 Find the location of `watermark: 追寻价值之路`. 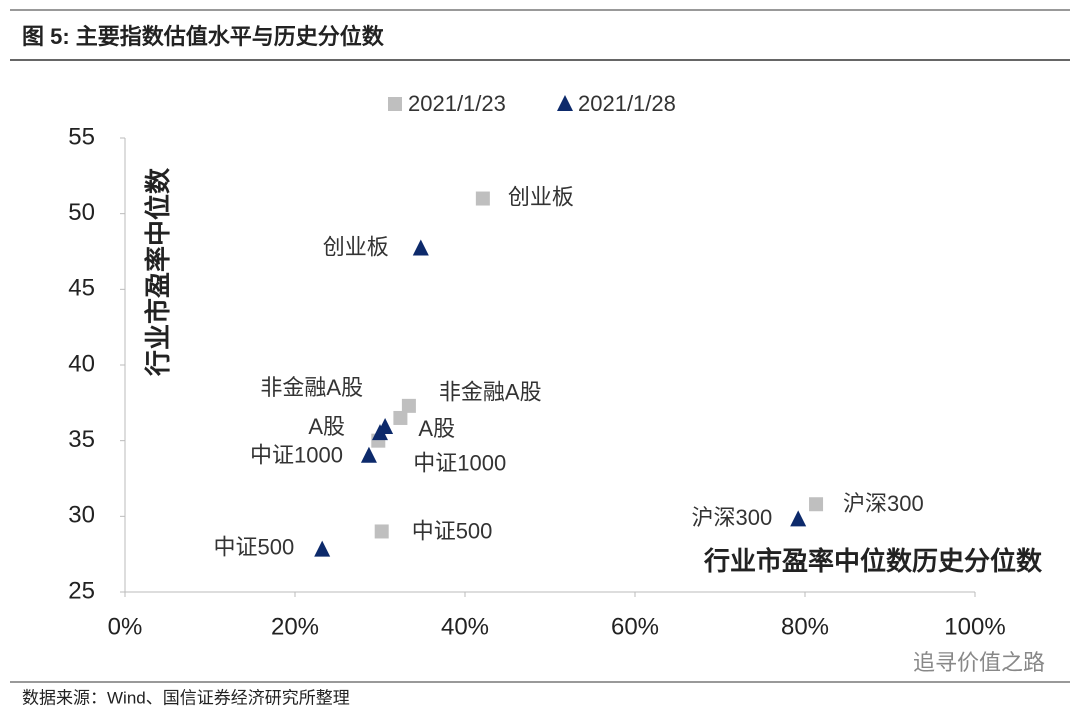

watermark: 追寻价值之路 is located at coordinates (979, 662).